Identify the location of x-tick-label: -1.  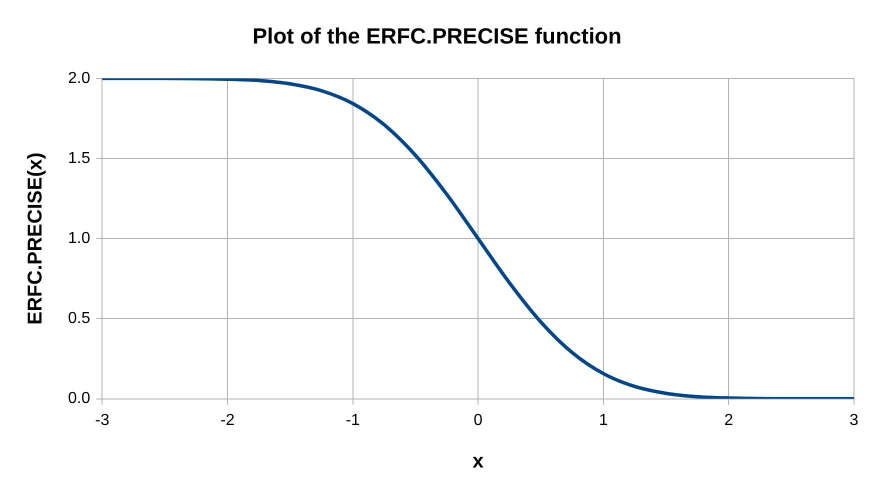
(353, 420).